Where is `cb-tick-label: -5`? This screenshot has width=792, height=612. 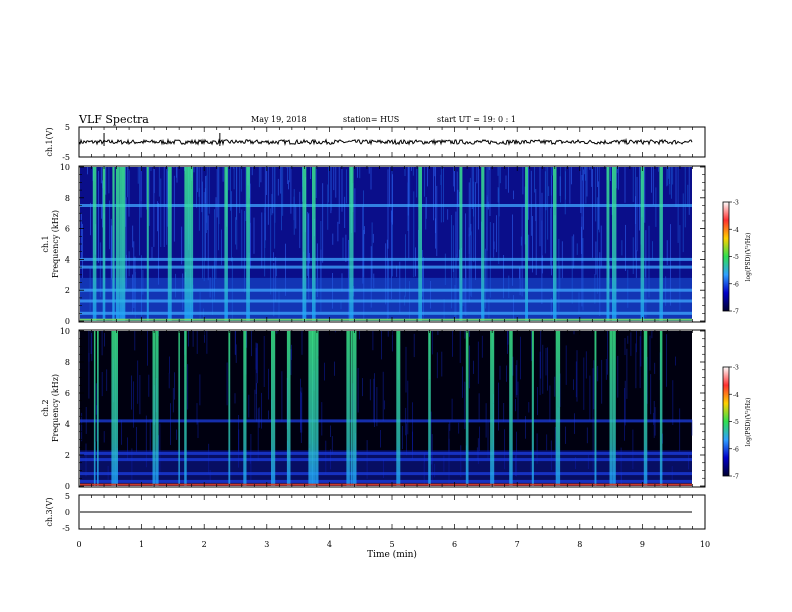
cb-tick-label: -5 is located at coordinates (736, 422).